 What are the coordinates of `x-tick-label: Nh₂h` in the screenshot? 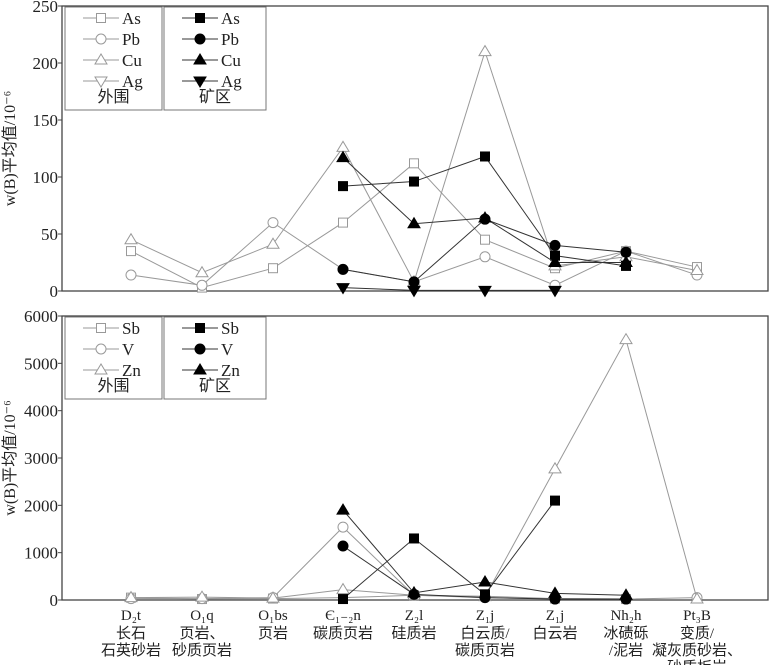 It's located at (626, 616).